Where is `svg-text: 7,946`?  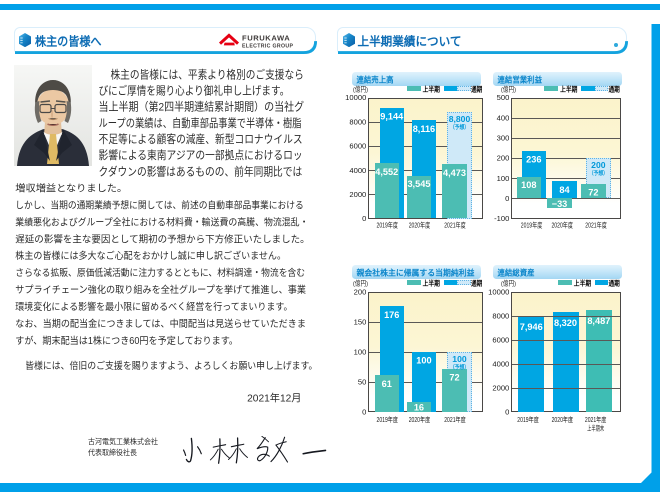 svg-text: 7,946 is located at coordinates (531, 327).